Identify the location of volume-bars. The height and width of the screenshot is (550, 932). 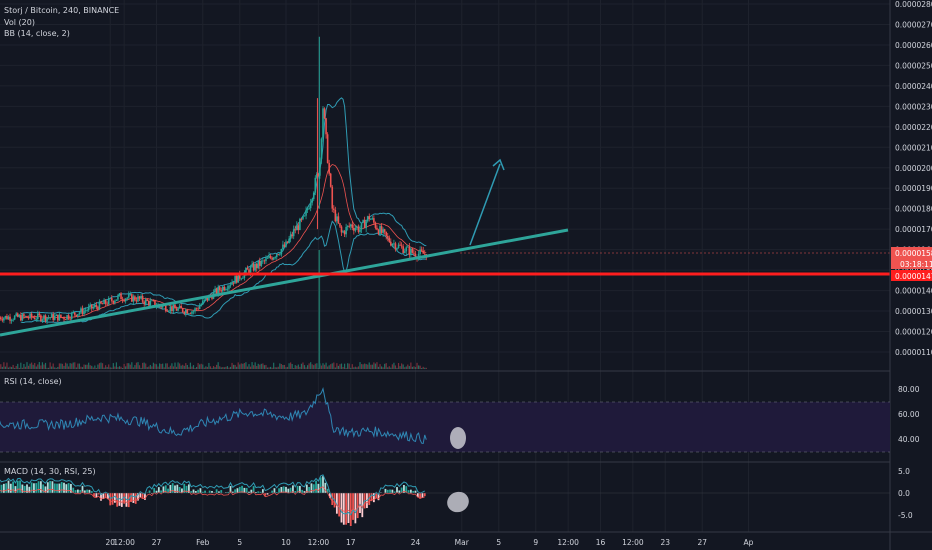
(213, 309).